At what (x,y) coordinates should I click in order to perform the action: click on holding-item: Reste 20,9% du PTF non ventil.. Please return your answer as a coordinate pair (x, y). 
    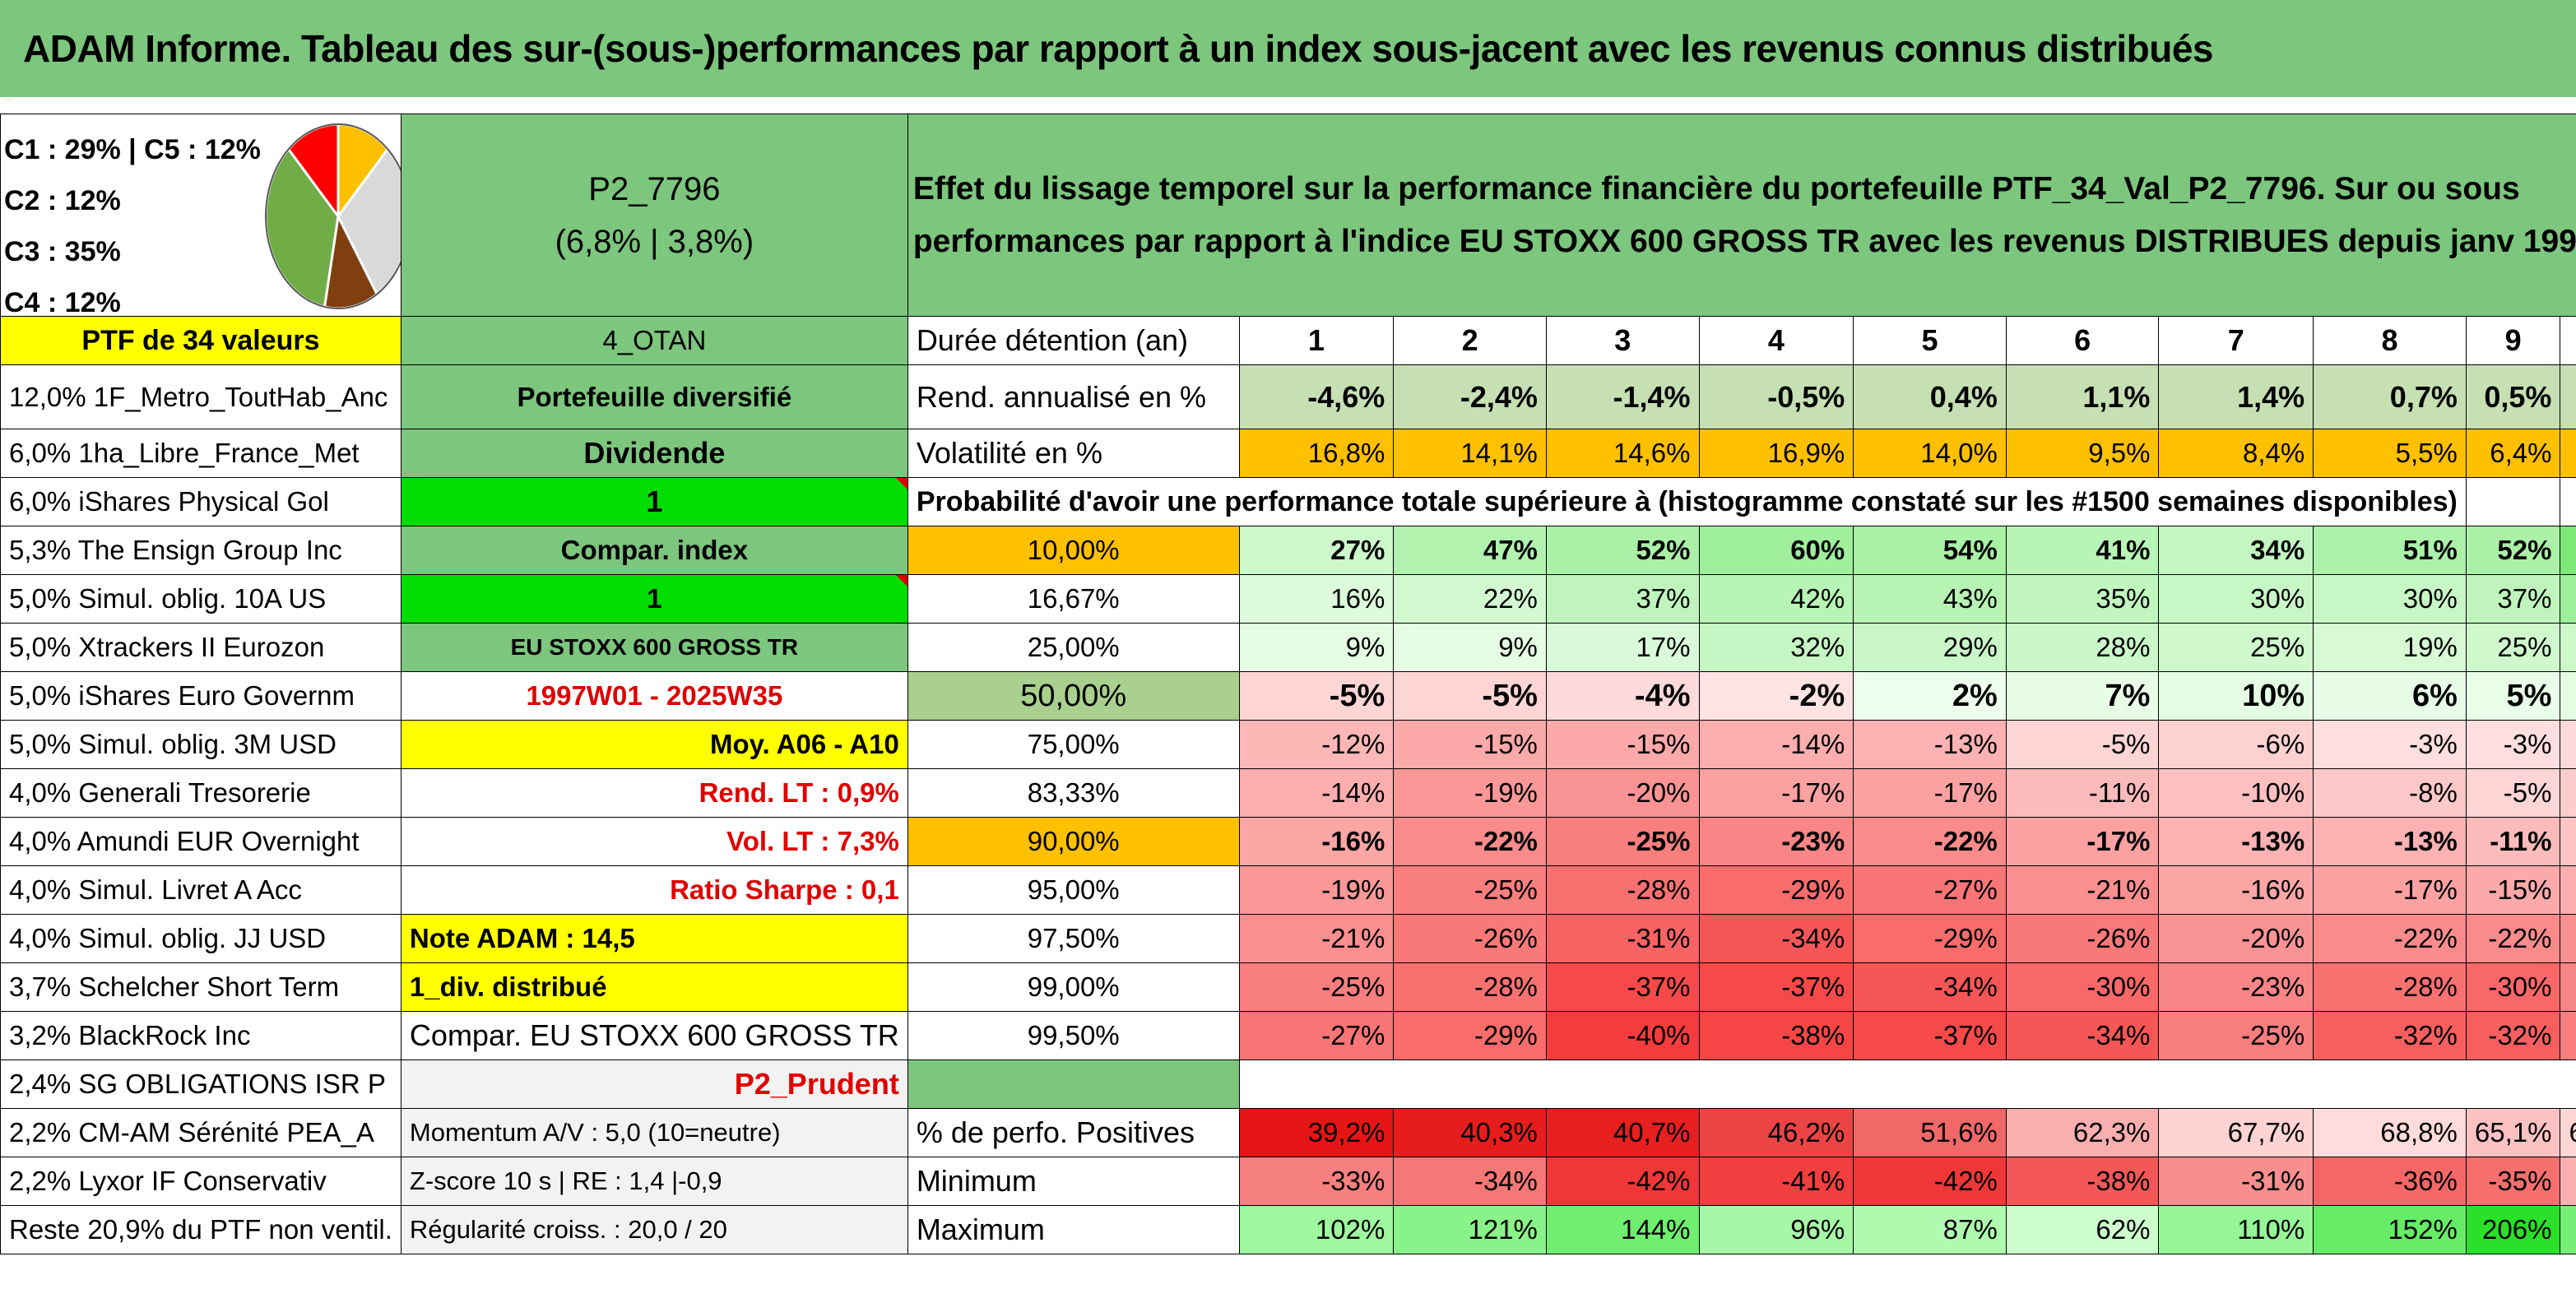
    Looking at the image, I should click on (200, 1229).